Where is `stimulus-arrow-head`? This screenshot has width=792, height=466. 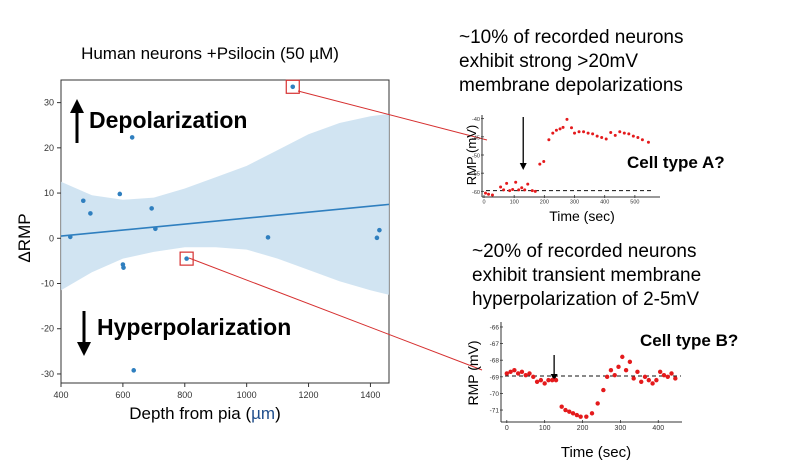 stimulus-arrow-head is located at coordinates (523, 166).